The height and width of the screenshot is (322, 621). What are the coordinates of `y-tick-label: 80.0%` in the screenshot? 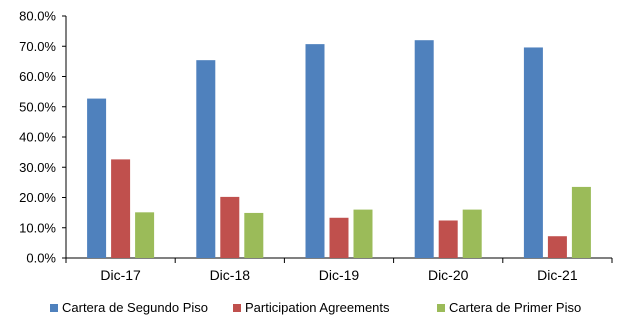 It's located at (37, 16).